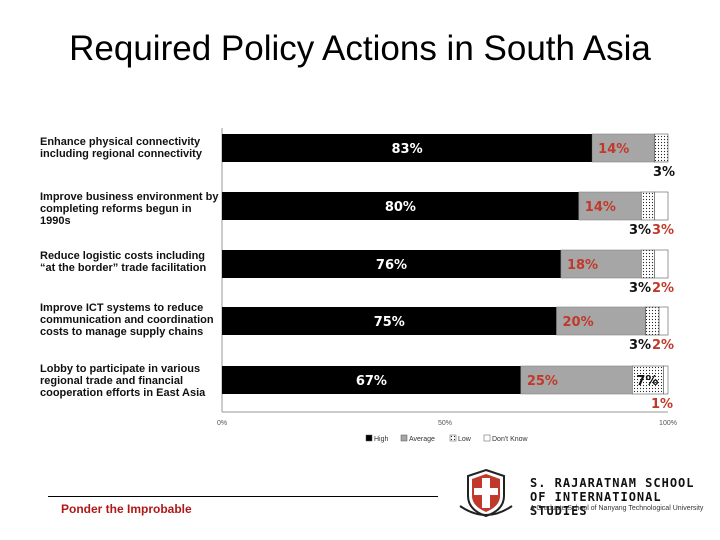 The height and width of the screenshot is (540, 720). What do you see at coordinates (422, 439) in the screenshot?
I see `legend-label: Average` at bounding box center [422, 439].